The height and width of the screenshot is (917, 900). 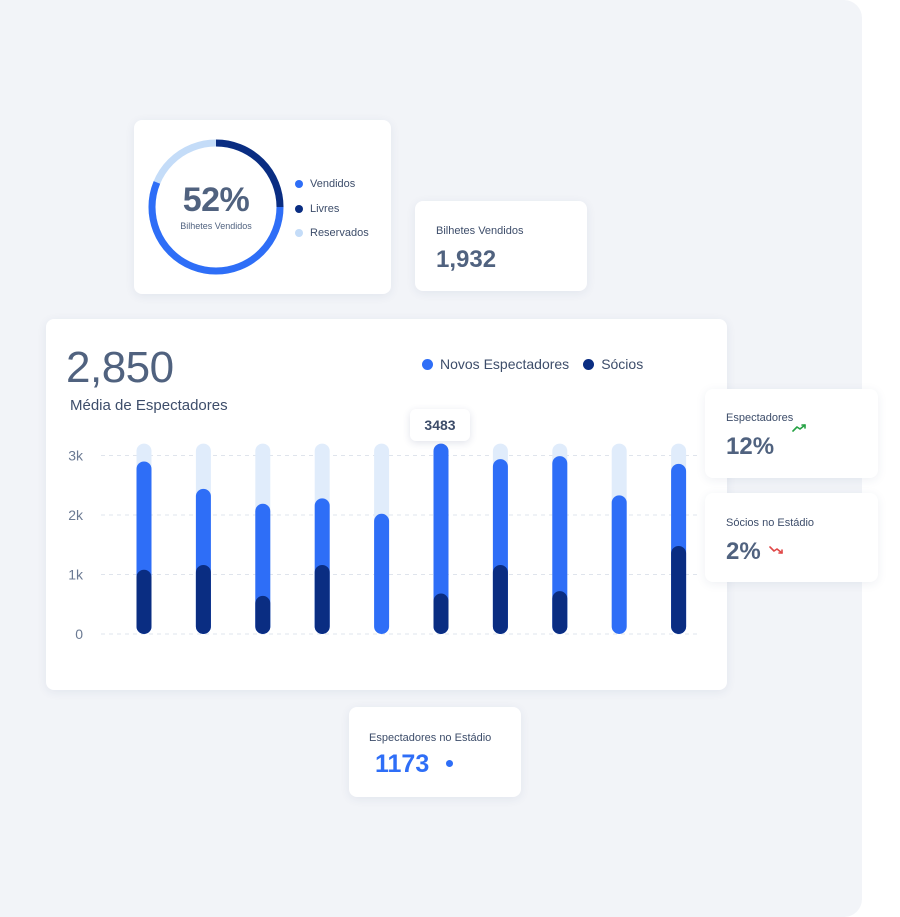 I want to click on trend-down-icon, so click(x=776, y=550).